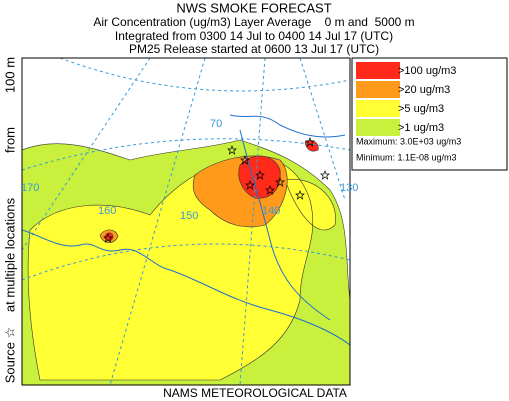  Describe the element at coordinates (30, 188) in the screenshot. I see `graticule-label: 170` at that location.